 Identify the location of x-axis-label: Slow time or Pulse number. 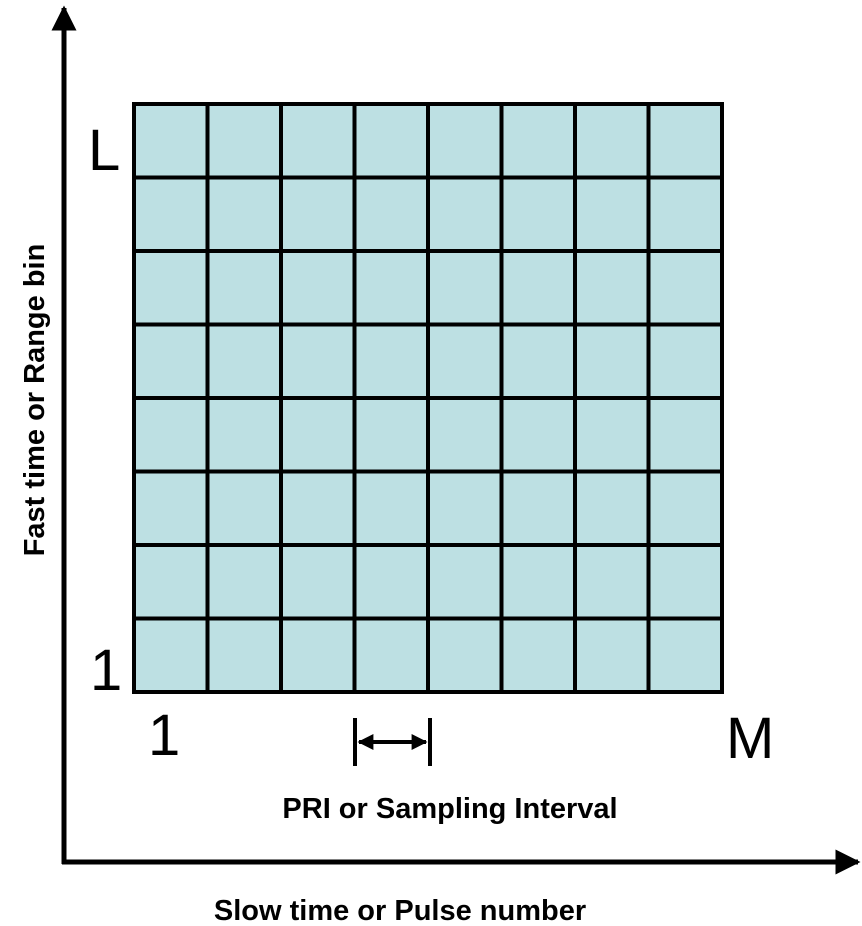
(400, 910).